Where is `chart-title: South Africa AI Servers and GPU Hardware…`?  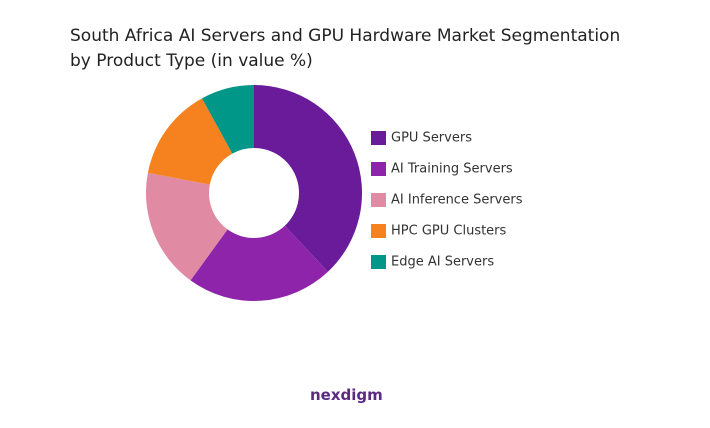 chart-title: South Africa AI Servers and GPU Hardware… is located at coordinates (345, 48).